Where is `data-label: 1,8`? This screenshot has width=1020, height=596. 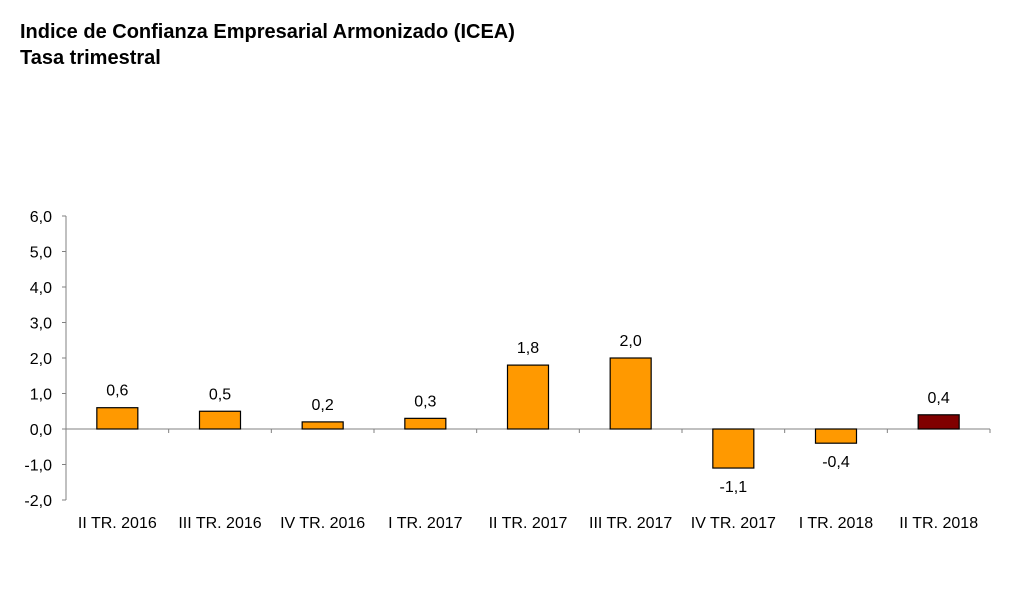
data-label: 1,8 is located at coordinates (528, 348).